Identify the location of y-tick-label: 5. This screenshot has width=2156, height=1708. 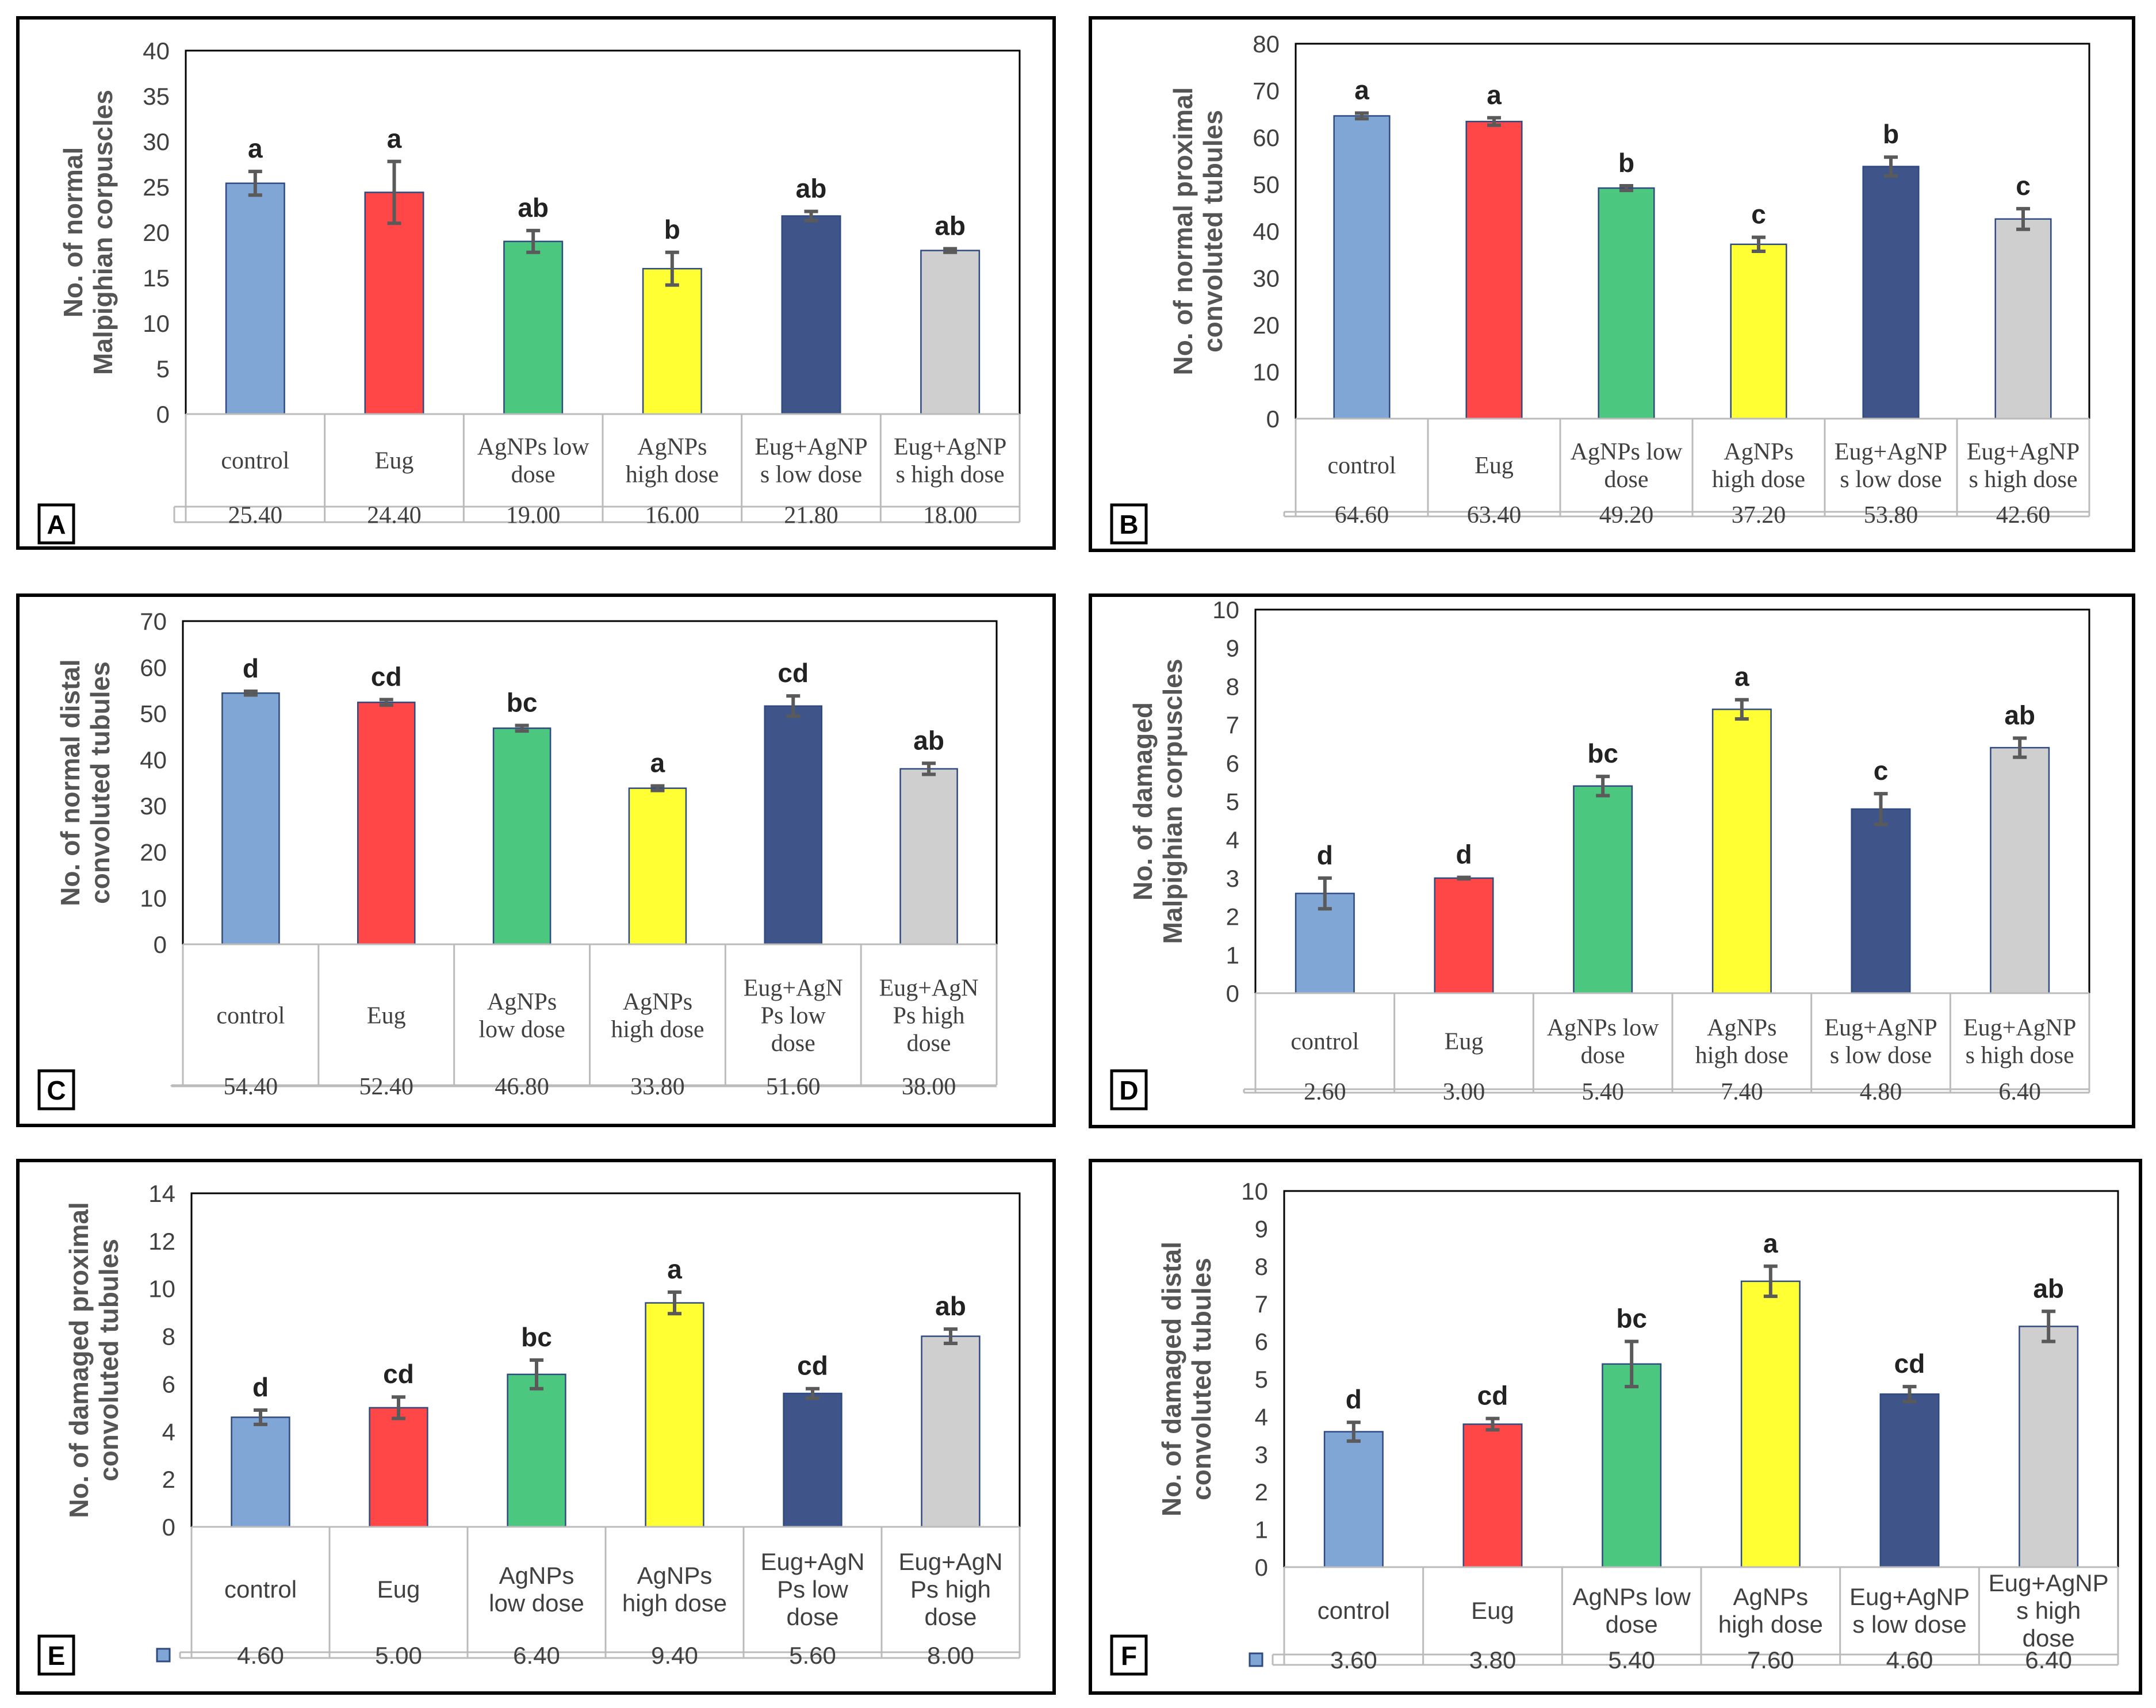
(1261, 1379).